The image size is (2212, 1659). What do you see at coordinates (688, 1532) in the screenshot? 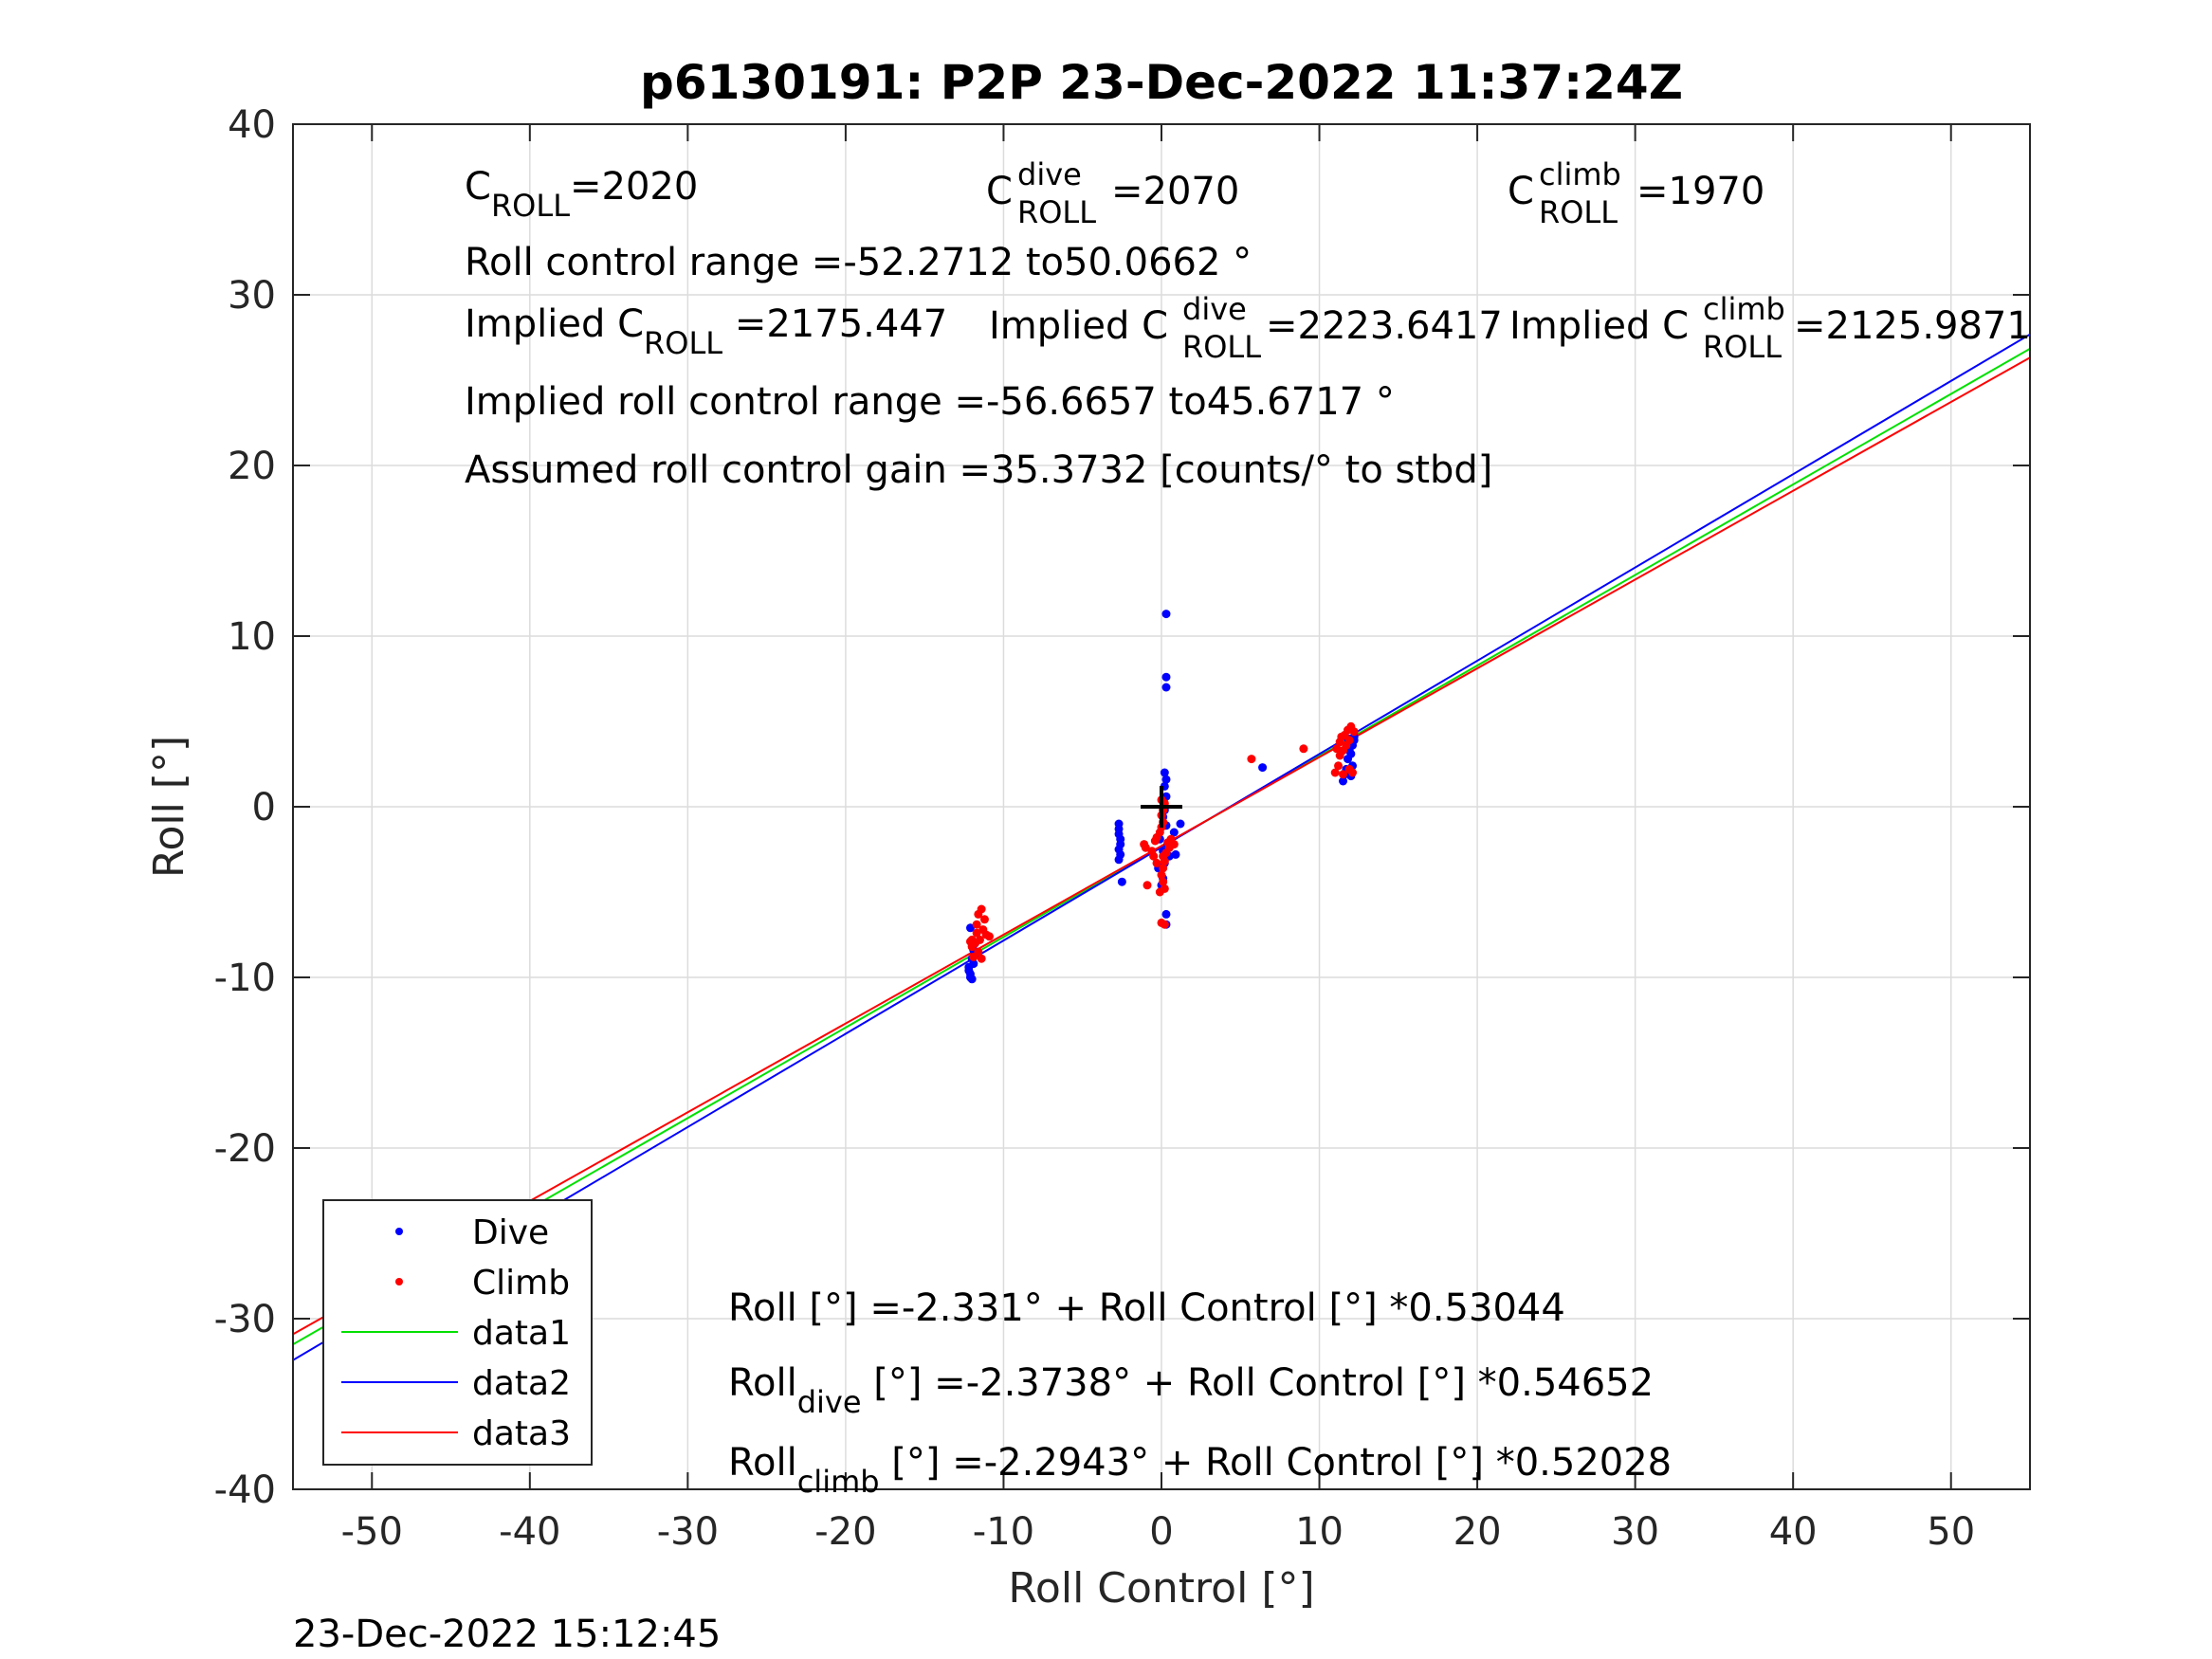
I see `x-tick-label: -30` at bounding box center [688, 1532].